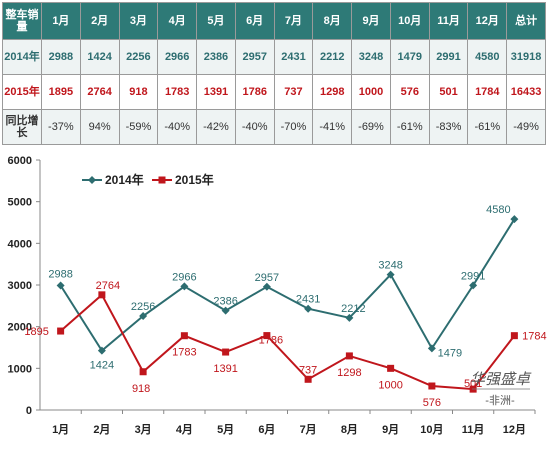 This screenshot has width=550, height=449. What do you see at coordinates (487, 92) in the screenshot?
I see `table-cell: 1784` at bounding box center [487, 92].